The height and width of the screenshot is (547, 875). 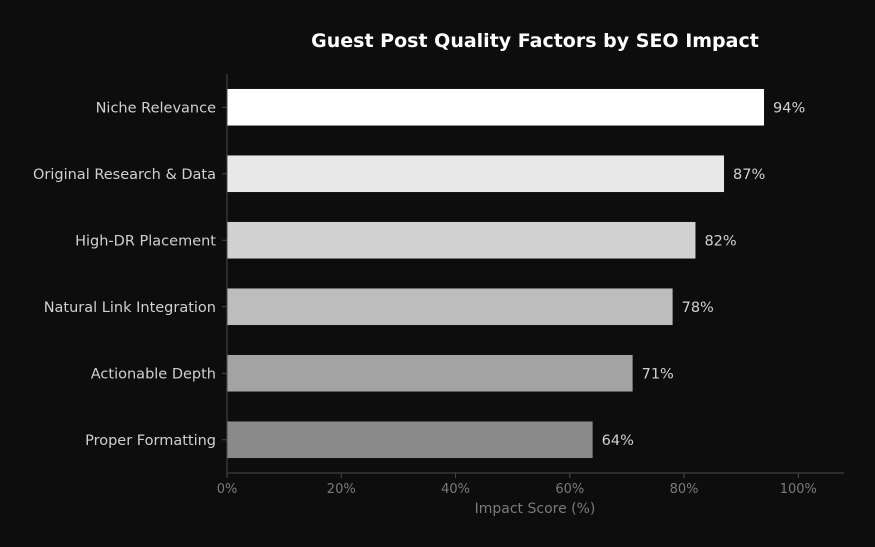 What do you see at coordinates (227, 489) in the screenshot?
I see `x-tick-label: 0%` at bounding box center [227, 489].